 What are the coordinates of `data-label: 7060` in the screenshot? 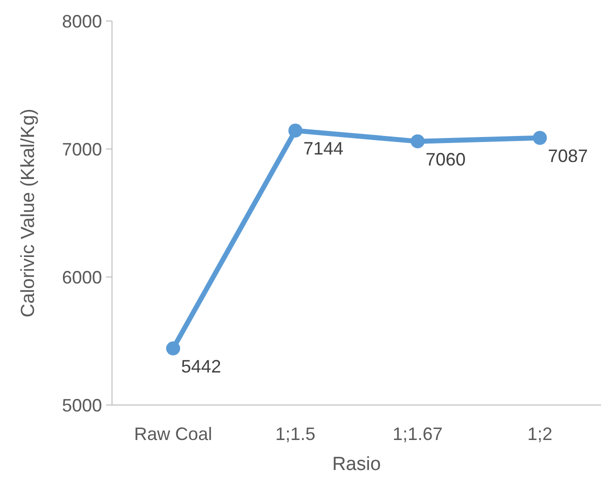 It's located at (446, 159).